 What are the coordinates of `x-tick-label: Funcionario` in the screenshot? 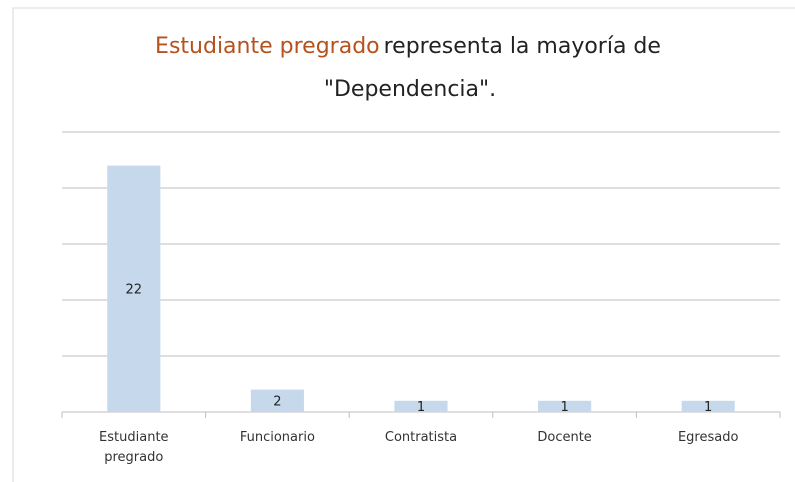 It's located at (277, 437).